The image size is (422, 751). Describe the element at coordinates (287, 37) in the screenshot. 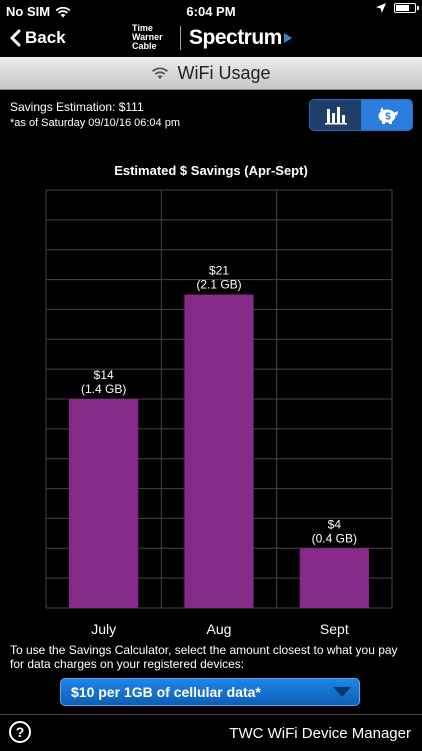

I see `spectrum-triangle-icon` at that location.